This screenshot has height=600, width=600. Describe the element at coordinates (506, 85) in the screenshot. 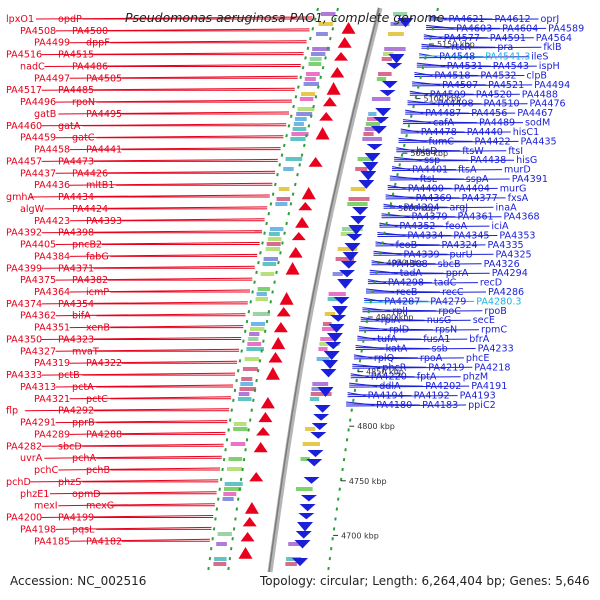

I see `forward-gene-label: PA4521` at that location.